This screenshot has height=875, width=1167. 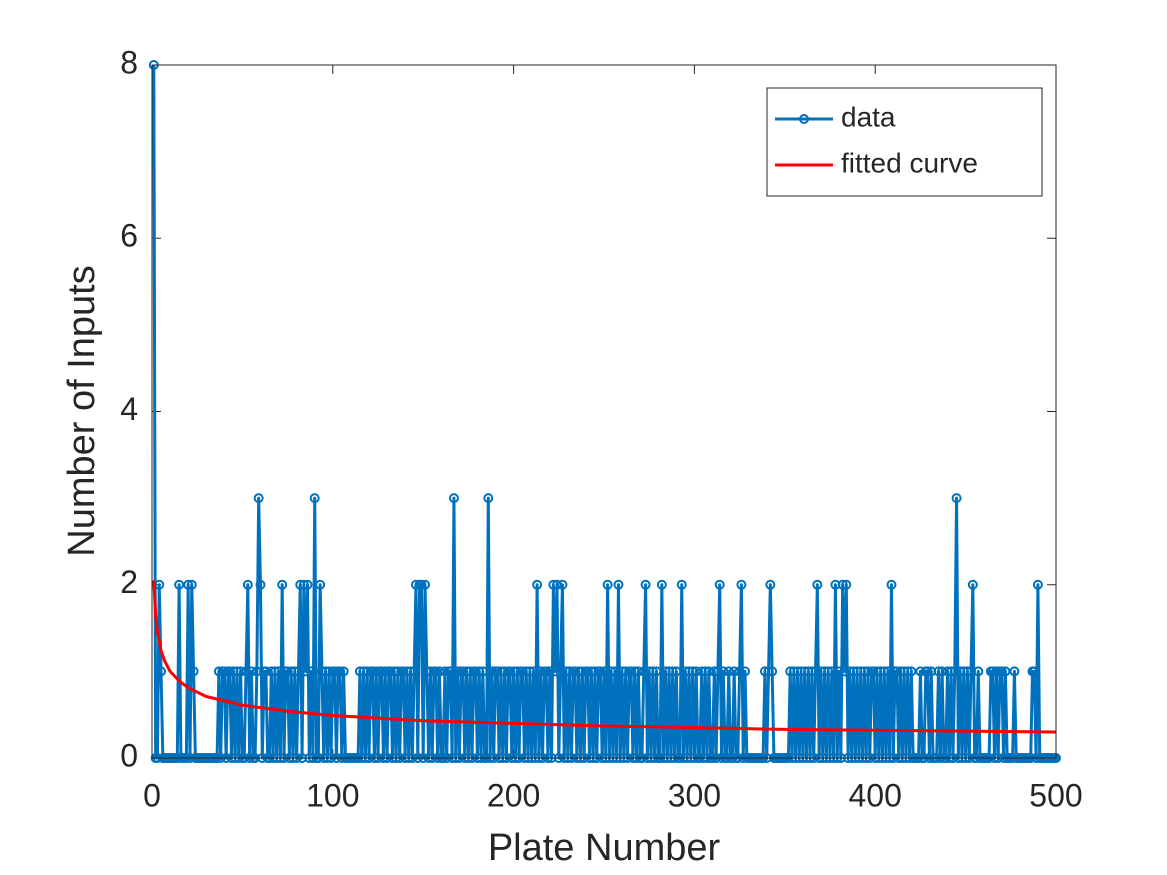 I want to click on x-tick-label: 500, so click(x=1055, y=795).